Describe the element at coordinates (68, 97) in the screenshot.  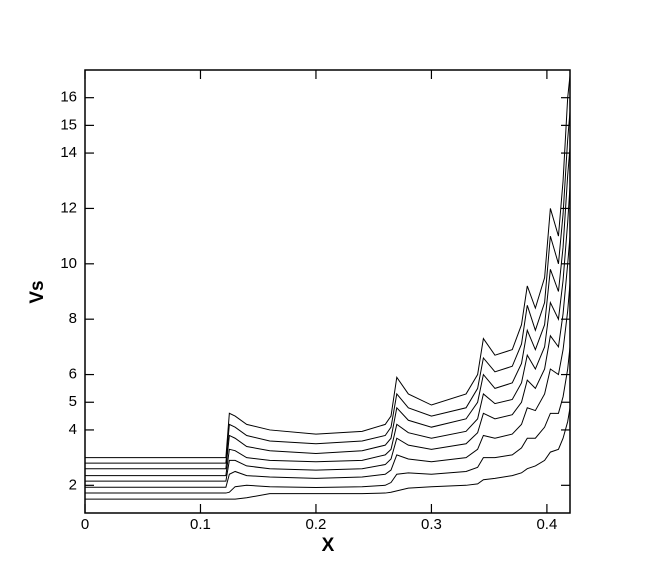
I see `y-tick-label: 16` at that location.